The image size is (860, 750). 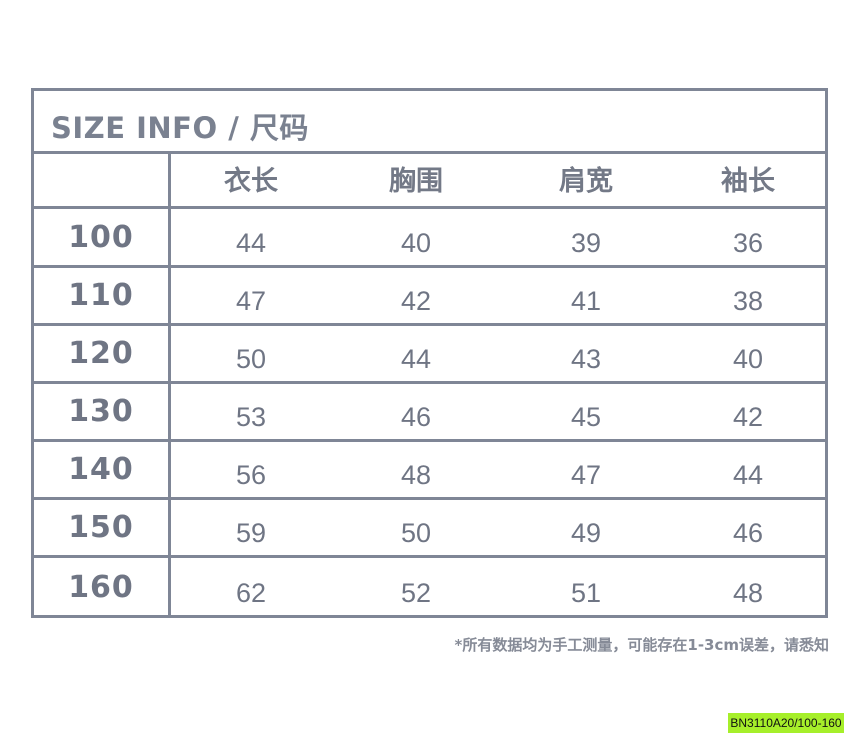 I want to click on size-label: 120, so click(x=101, y=353).